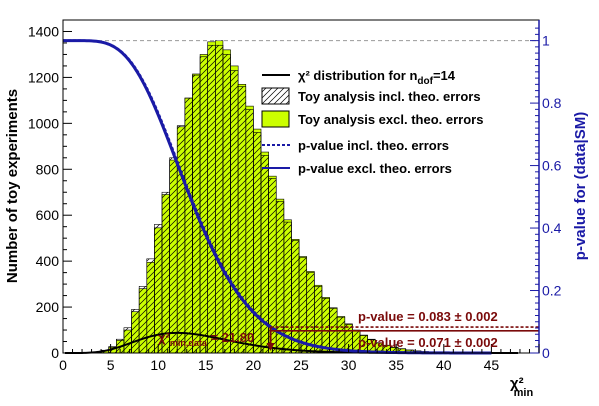  Describe the element at coordinates (275, 119) in the screenshot. I see `legend-filled-marker` at that location.